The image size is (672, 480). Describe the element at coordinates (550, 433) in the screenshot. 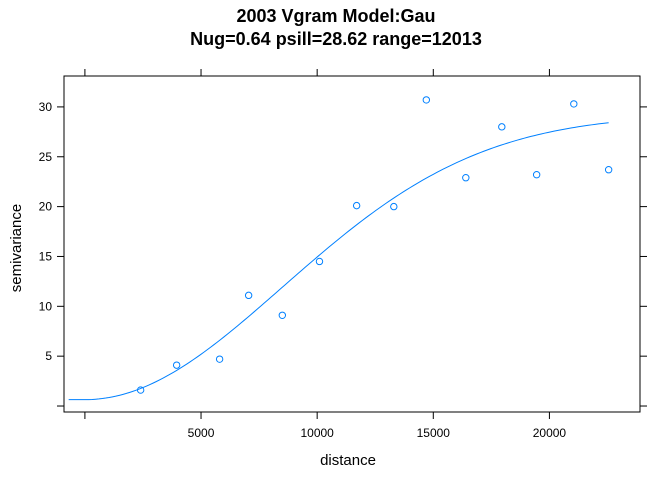

I see `x-tick-label: 20000` at that location.